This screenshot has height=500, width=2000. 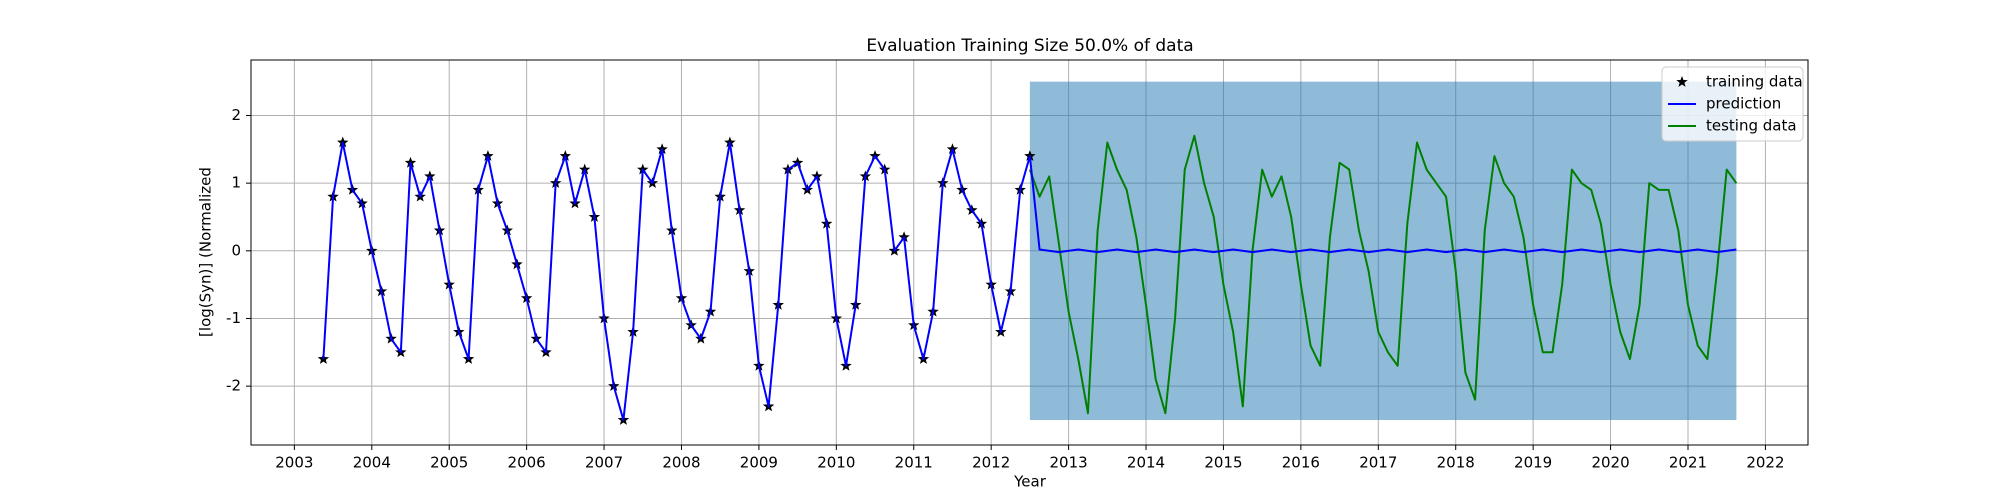 I want to click on y-tick-label: 1, so click(x=236, y=183).